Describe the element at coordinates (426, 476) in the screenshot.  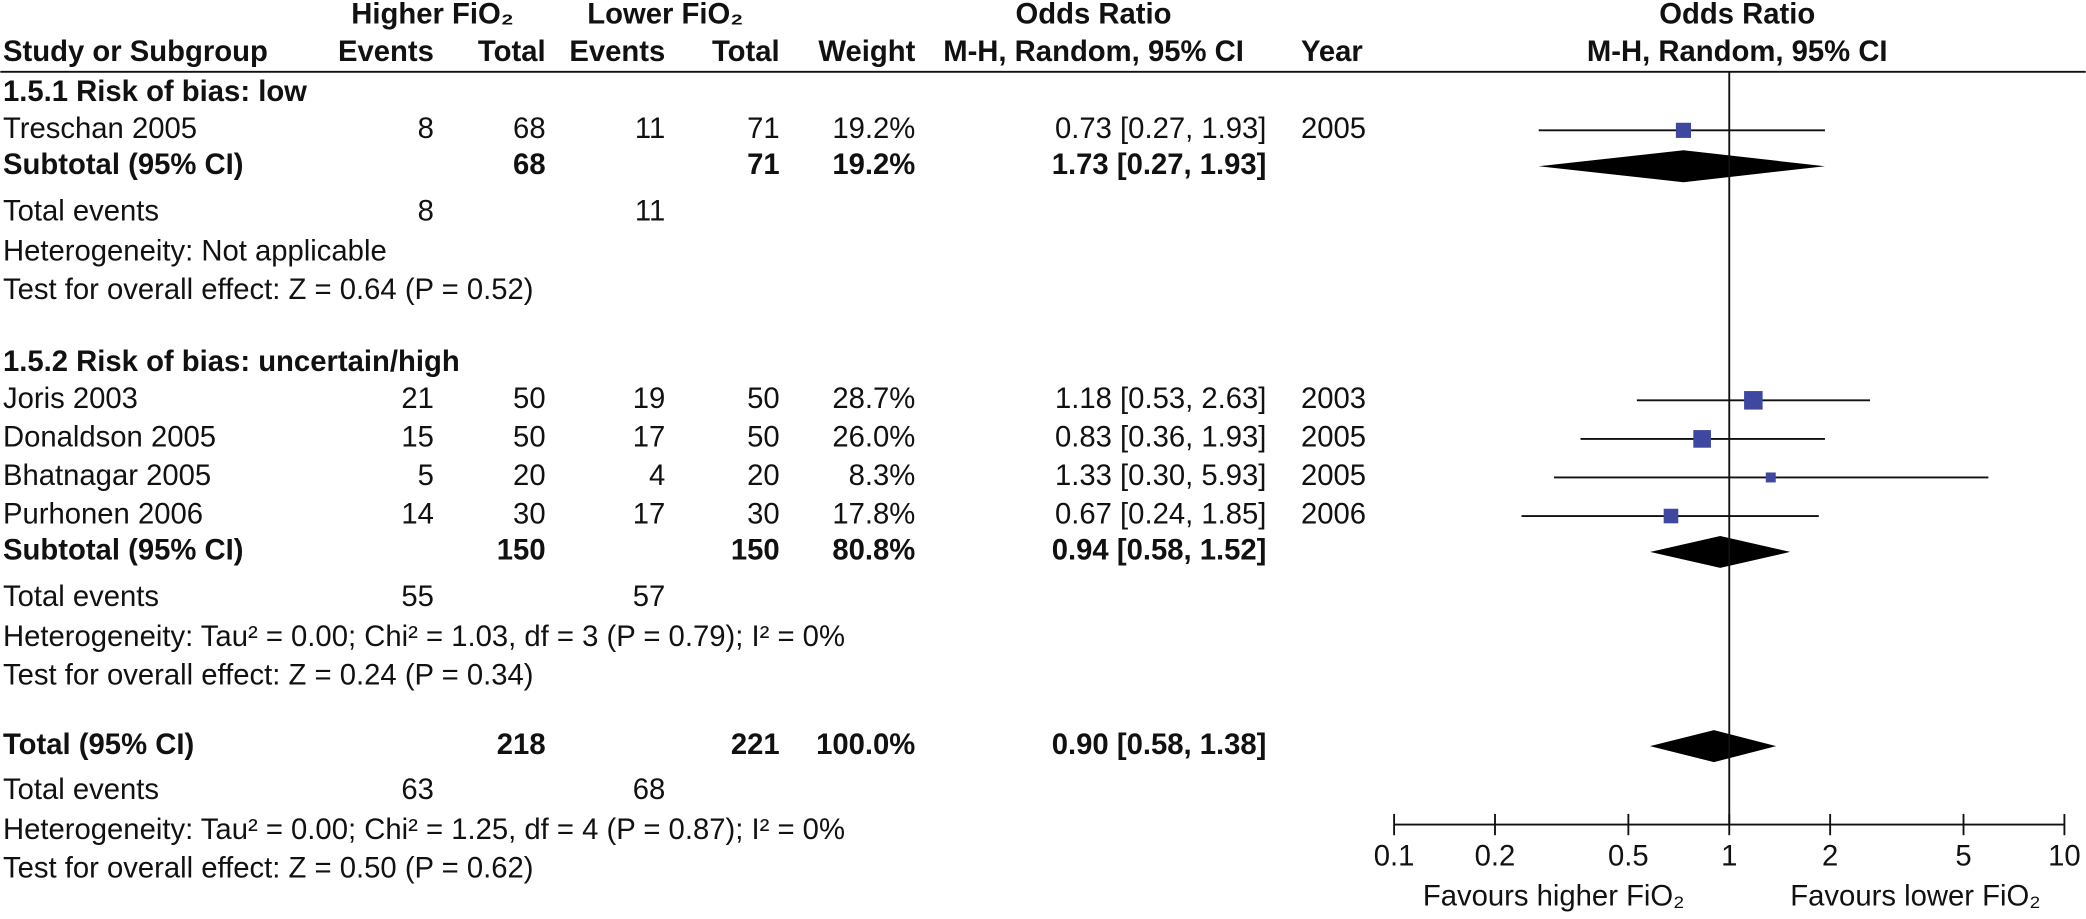
I see `e1-cell: 5` at that location.